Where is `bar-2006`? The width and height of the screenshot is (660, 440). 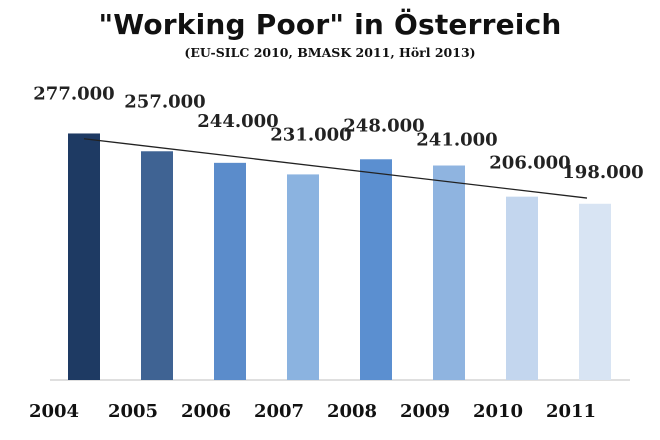 bar-2006 is located at coordinates (230, 271).